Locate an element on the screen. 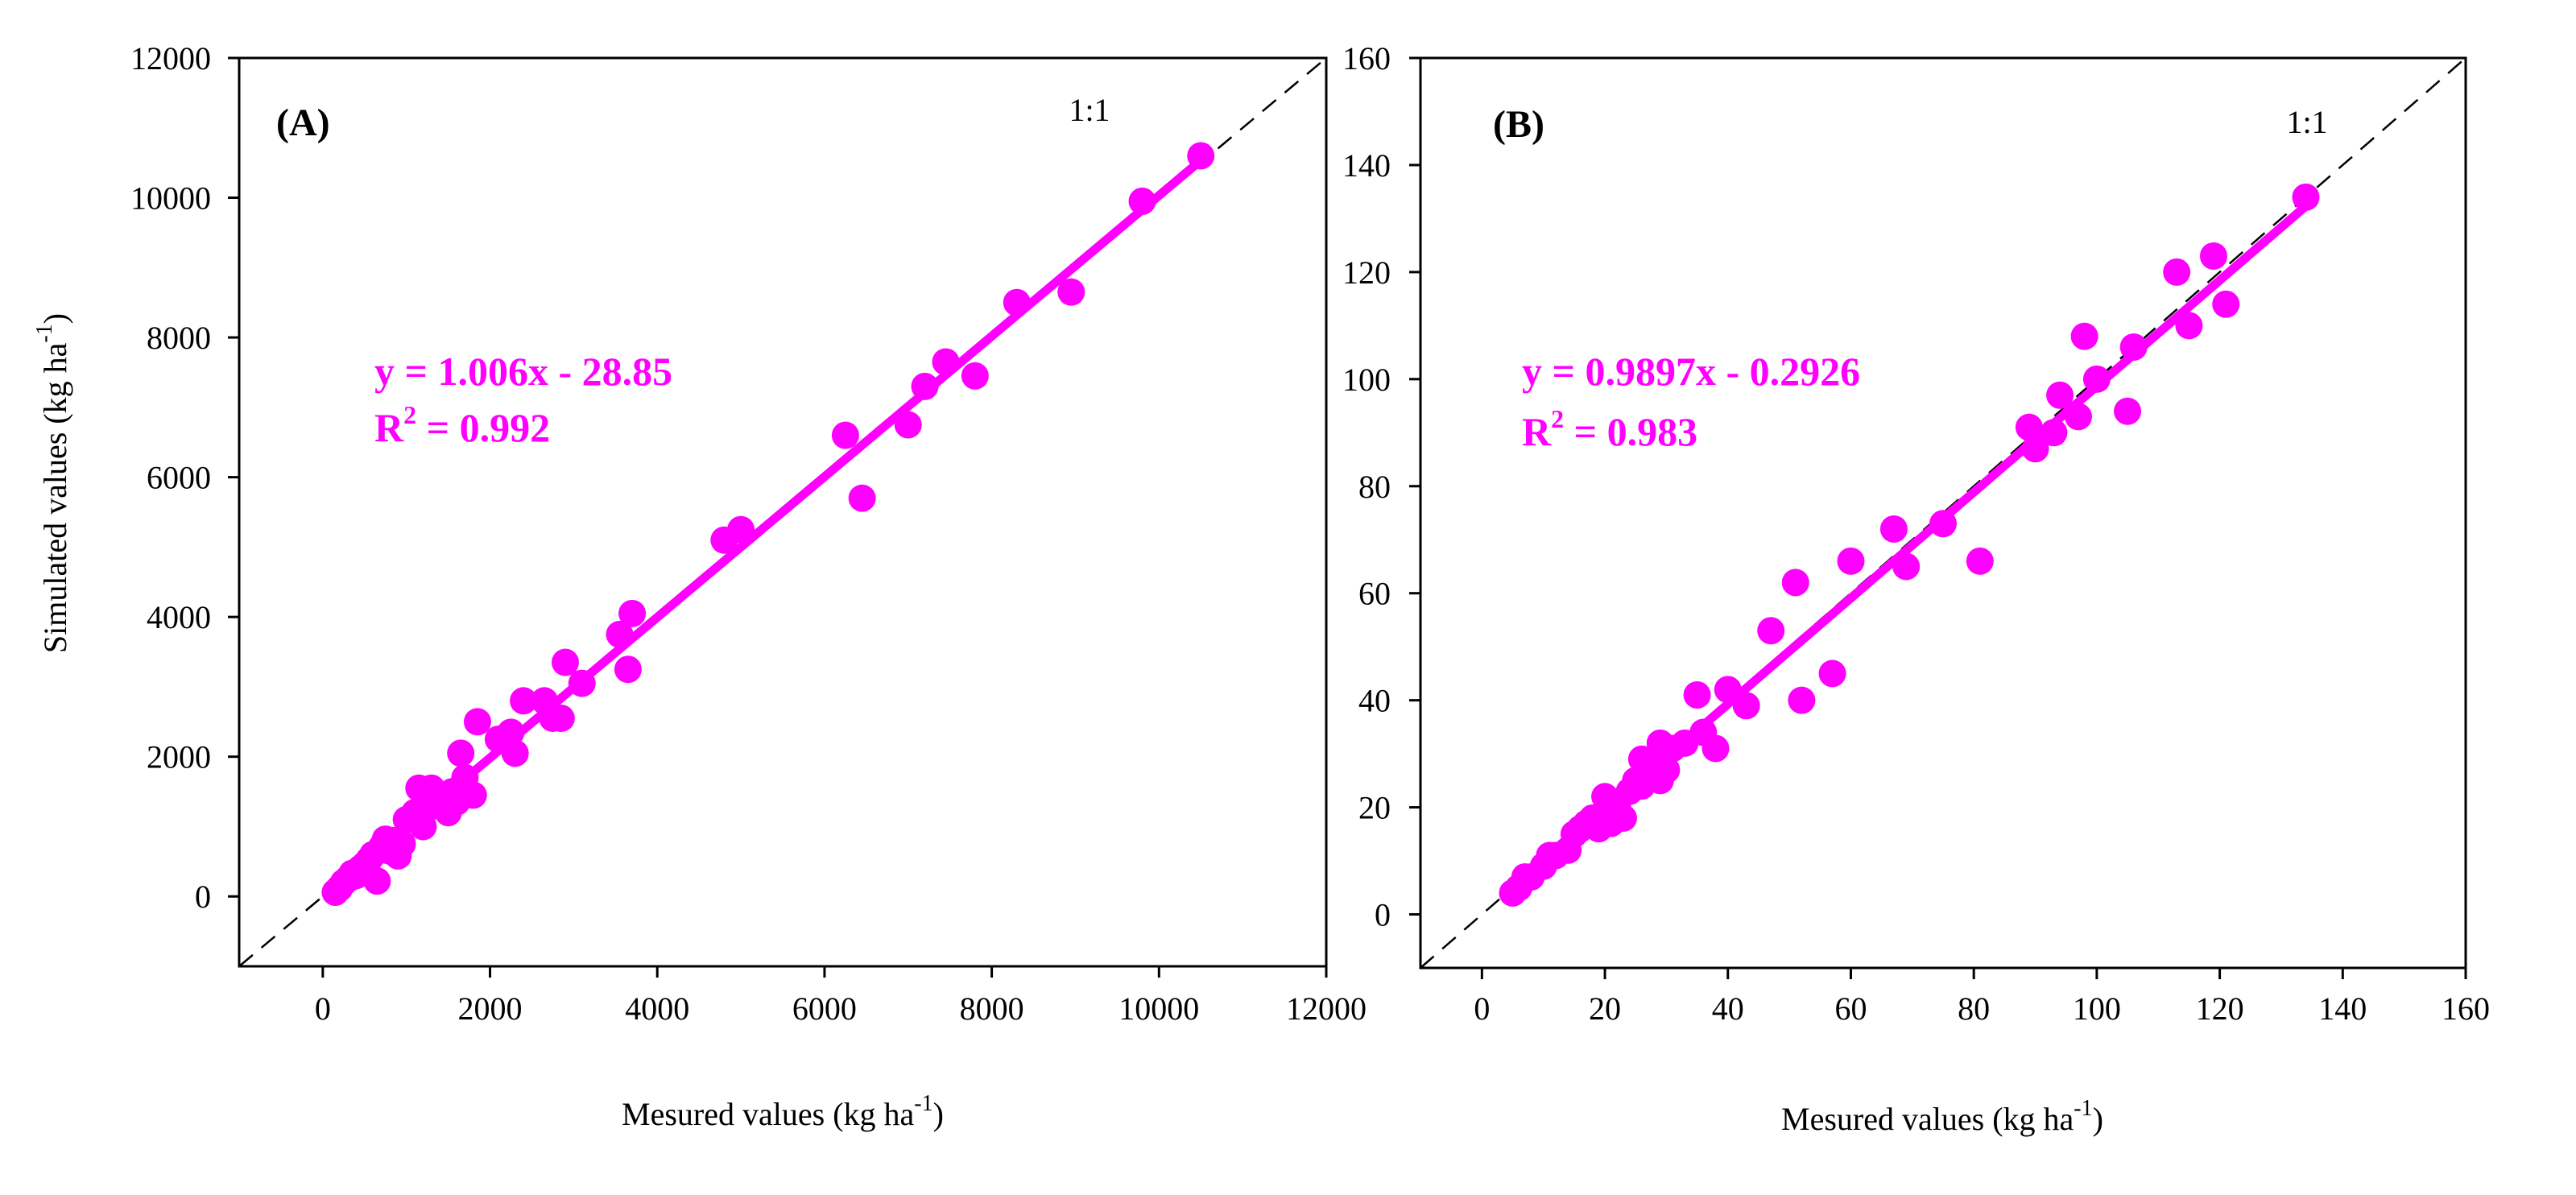 This screenshot has height=1195, width=2576. x-tick-label: 4000 is located at coordinates (657, 1009).